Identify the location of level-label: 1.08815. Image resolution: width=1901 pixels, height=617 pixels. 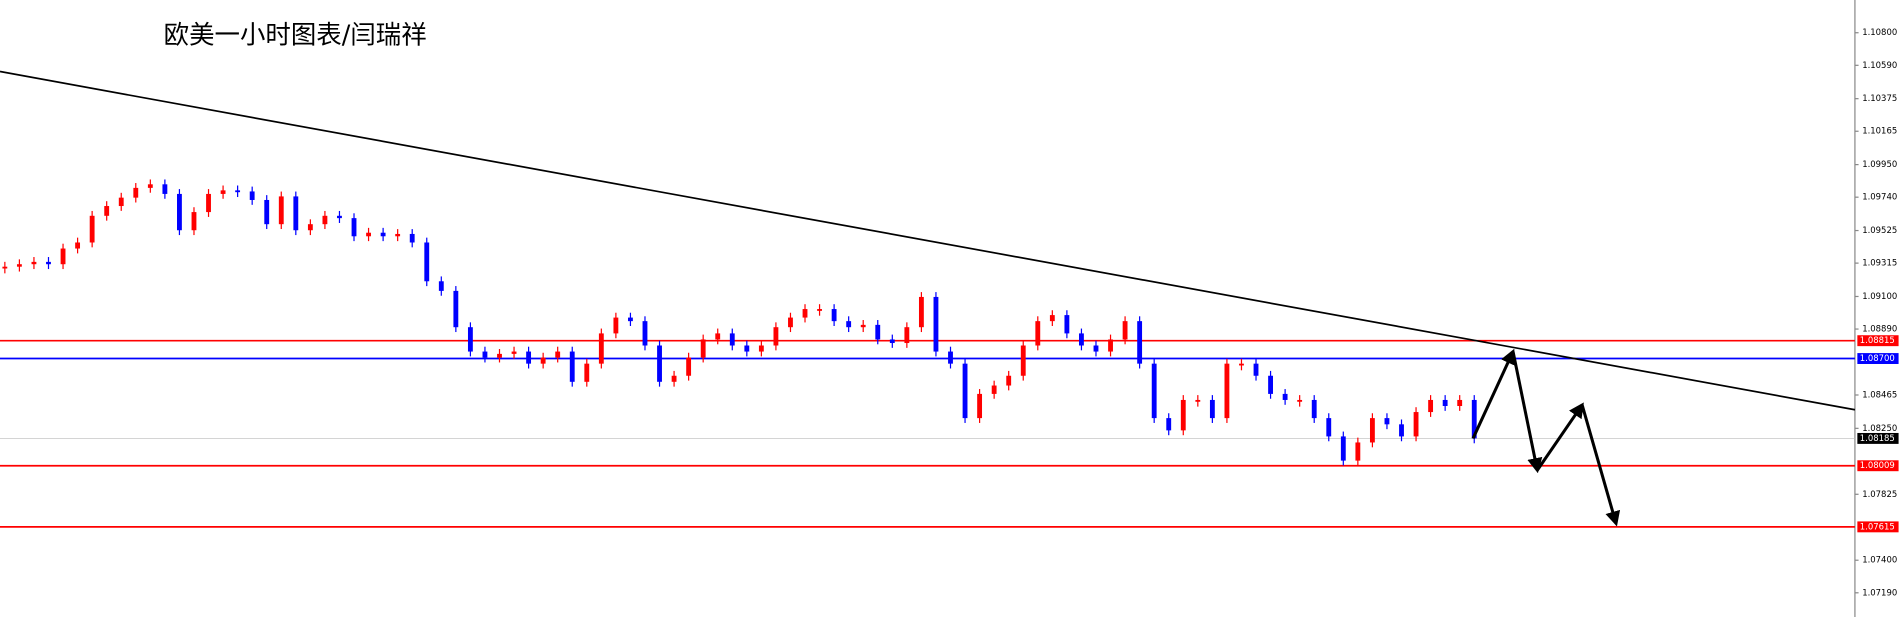
(1877, 340).